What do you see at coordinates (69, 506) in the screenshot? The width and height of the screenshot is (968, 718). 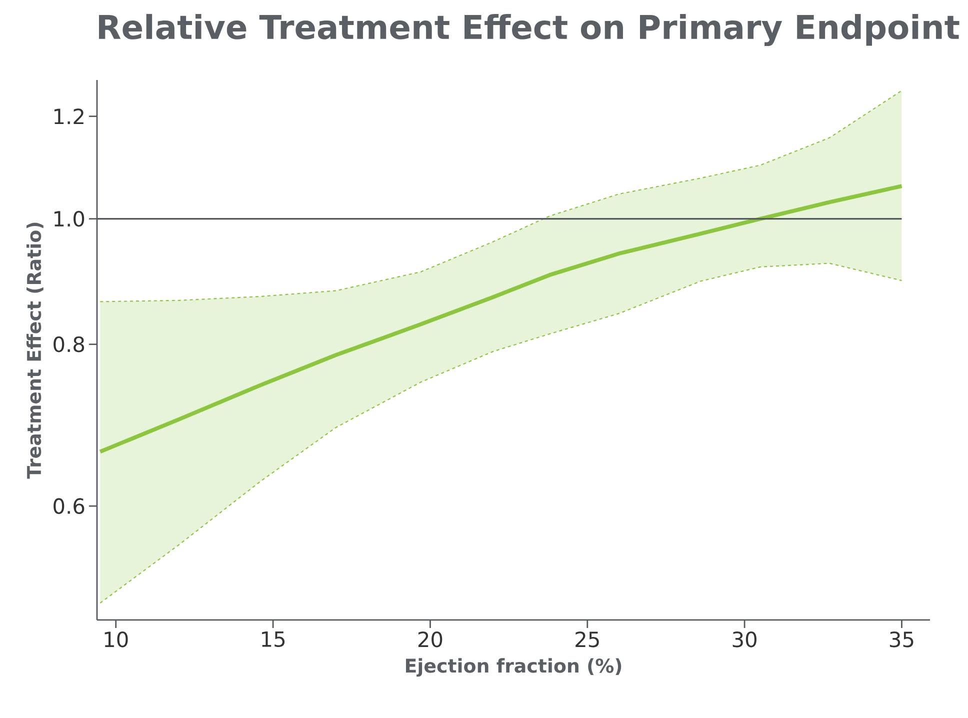 I see `y-tick-label: 0.6` at bounding box center [69, 506].